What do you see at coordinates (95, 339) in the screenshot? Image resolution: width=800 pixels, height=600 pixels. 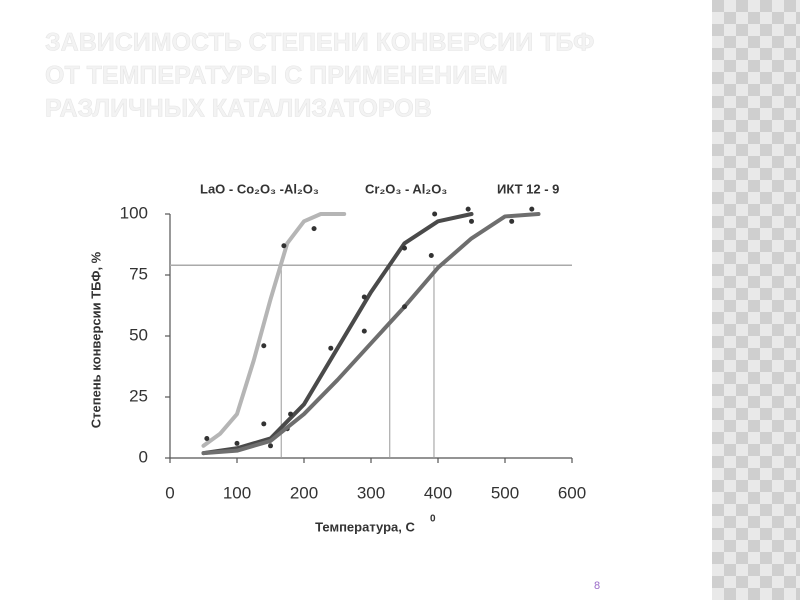 I see `y-axis-label: Степень конверсии ТБФ, %` at bounding box center [95, 339].